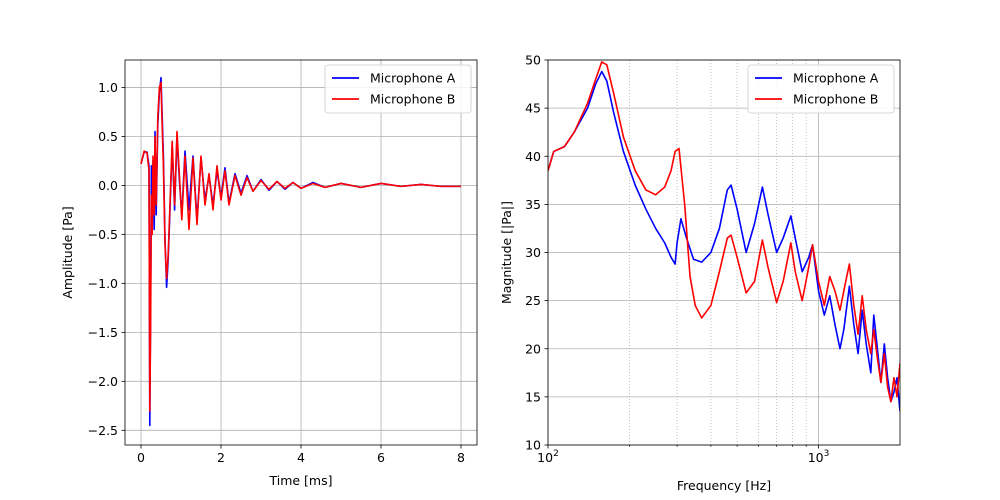  I want to click on y-tick-label: 10, so click(533, 445).